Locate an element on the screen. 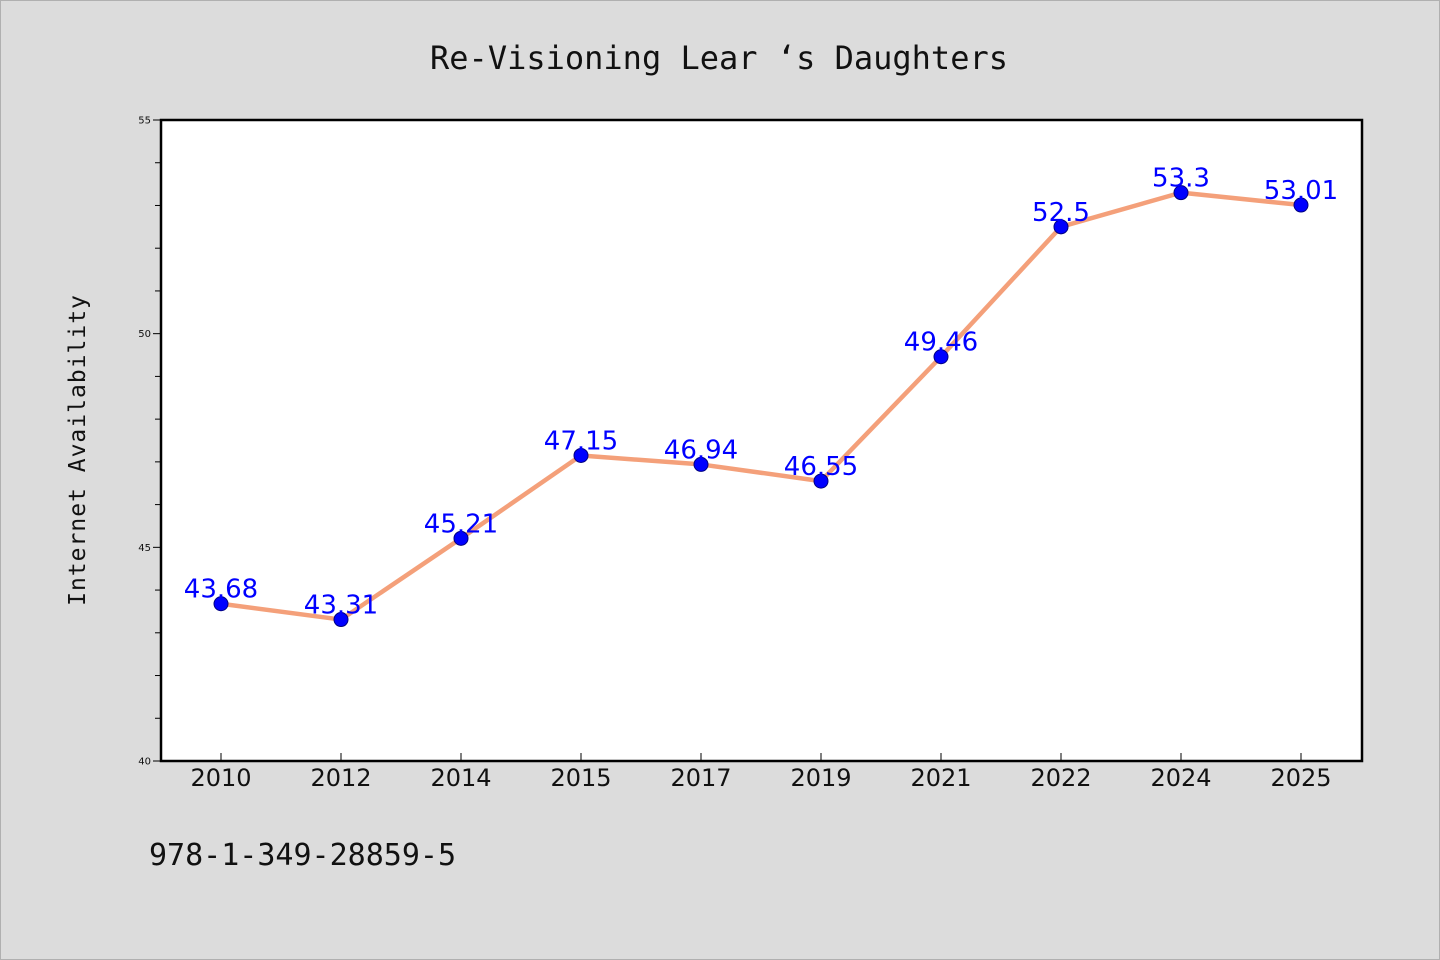  x-tick-label: 2022 is located at coordinates (1060, 778).